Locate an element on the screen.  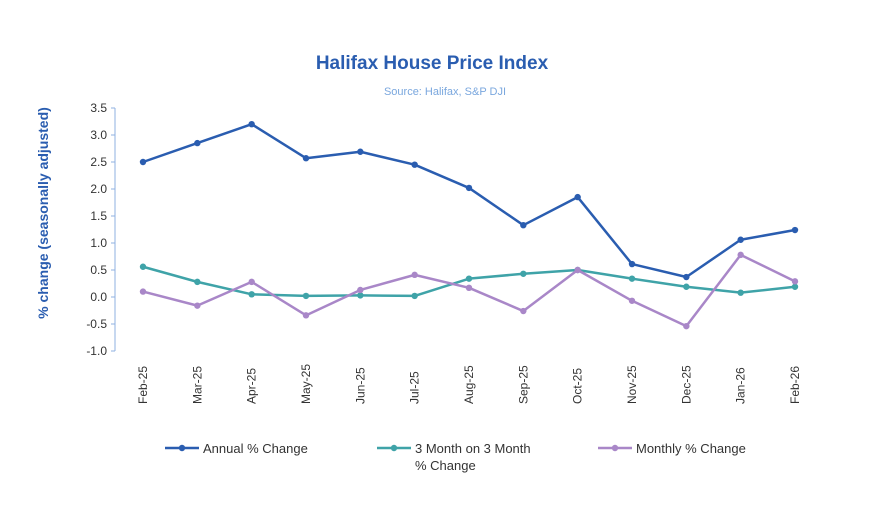
chart-subtitle: Source: Halifax, S&P DJI is located at coordinates (445, 92).